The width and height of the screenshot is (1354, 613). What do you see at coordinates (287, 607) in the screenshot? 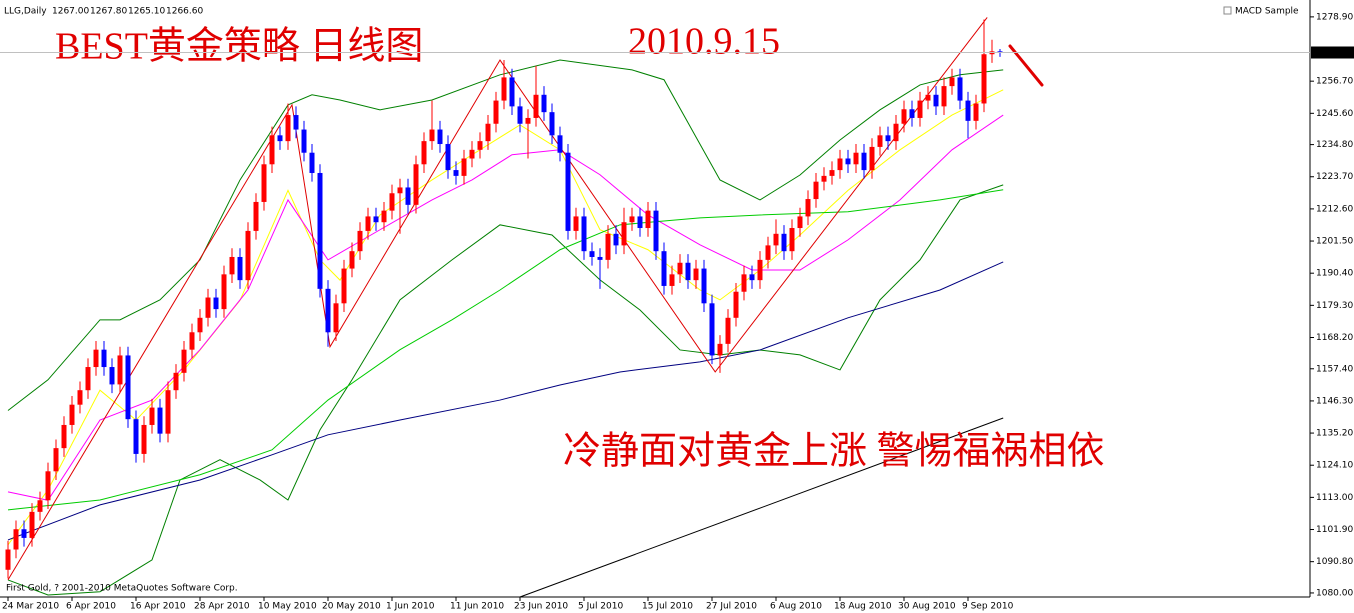
I see `x-tick-label: 10 May 2010` at bounding box center [287, 607].